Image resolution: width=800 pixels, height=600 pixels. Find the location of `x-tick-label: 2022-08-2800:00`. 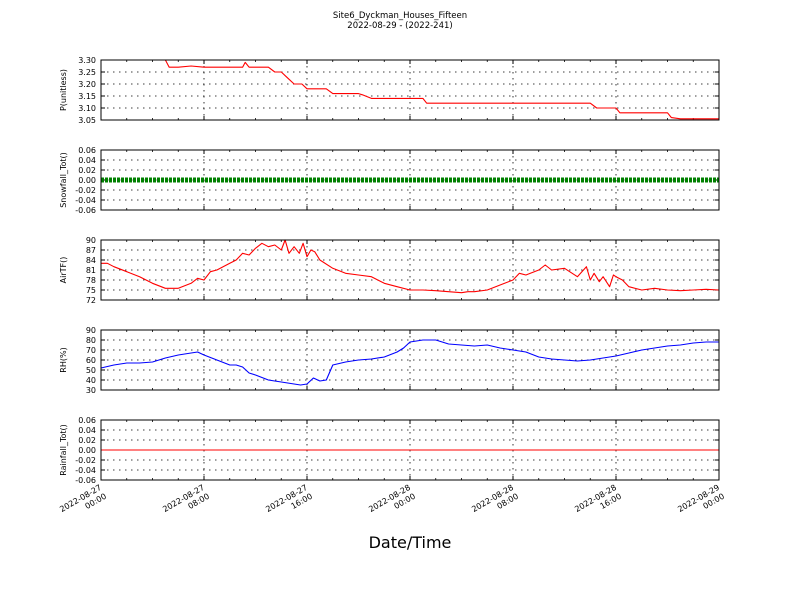

x-tick-label: 2022-08-2800:00 is located at coordinates (392, 503).